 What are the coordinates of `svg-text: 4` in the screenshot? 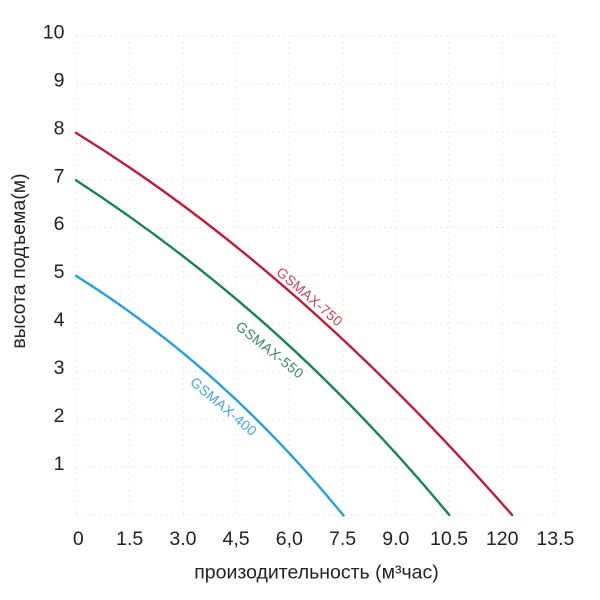 It's located at (59, 320).